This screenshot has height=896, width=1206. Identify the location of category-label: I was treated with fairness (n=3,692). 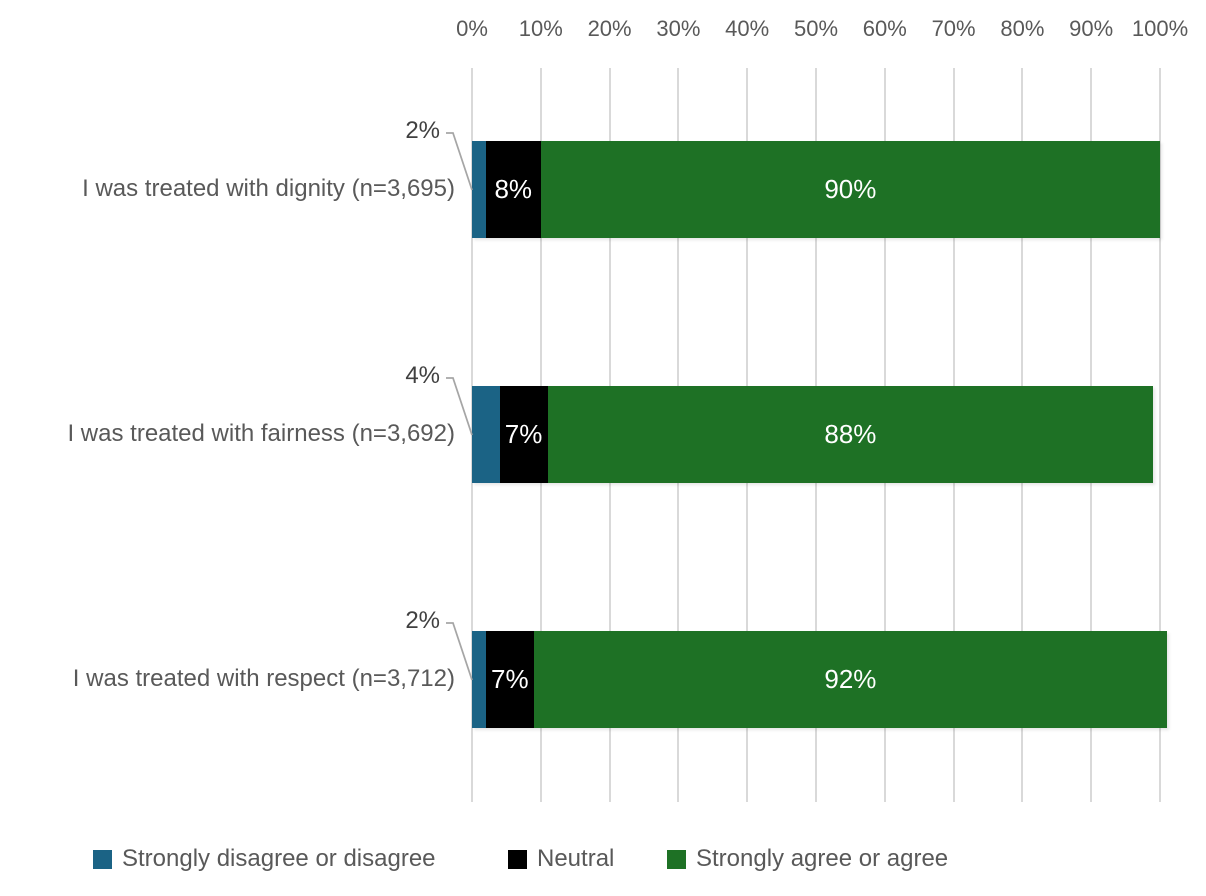
(261, 433).